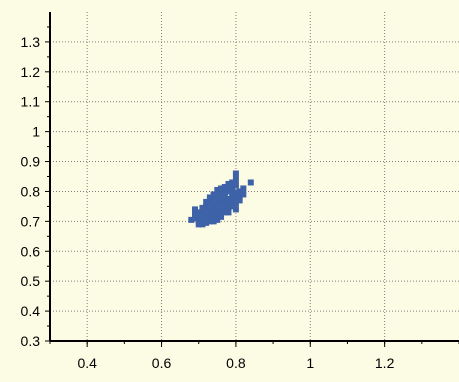 The width and height of the screenshot is (459, 382). What do you see at coordinates (31, 191) in the screenshot?
I see `y-tick-label: 0.8` at bounding box center [31, 191].